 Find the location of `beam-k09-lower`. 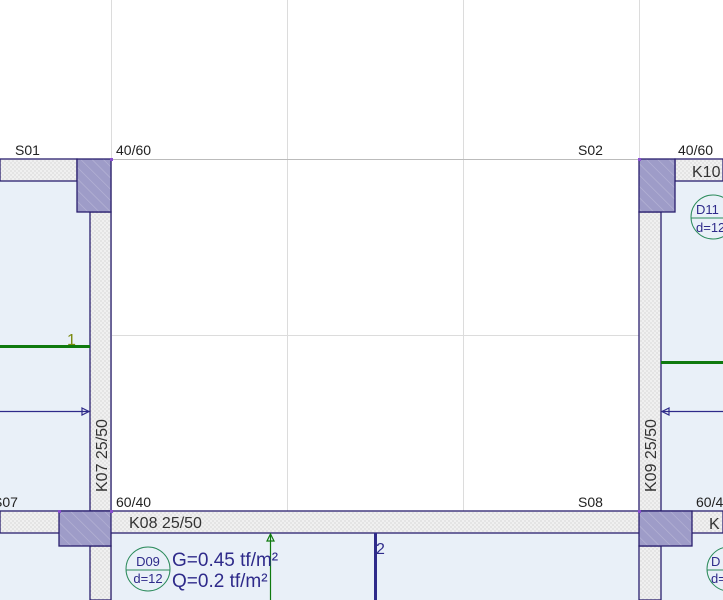

beam-k09-lower is located at coordinates (650, 572).